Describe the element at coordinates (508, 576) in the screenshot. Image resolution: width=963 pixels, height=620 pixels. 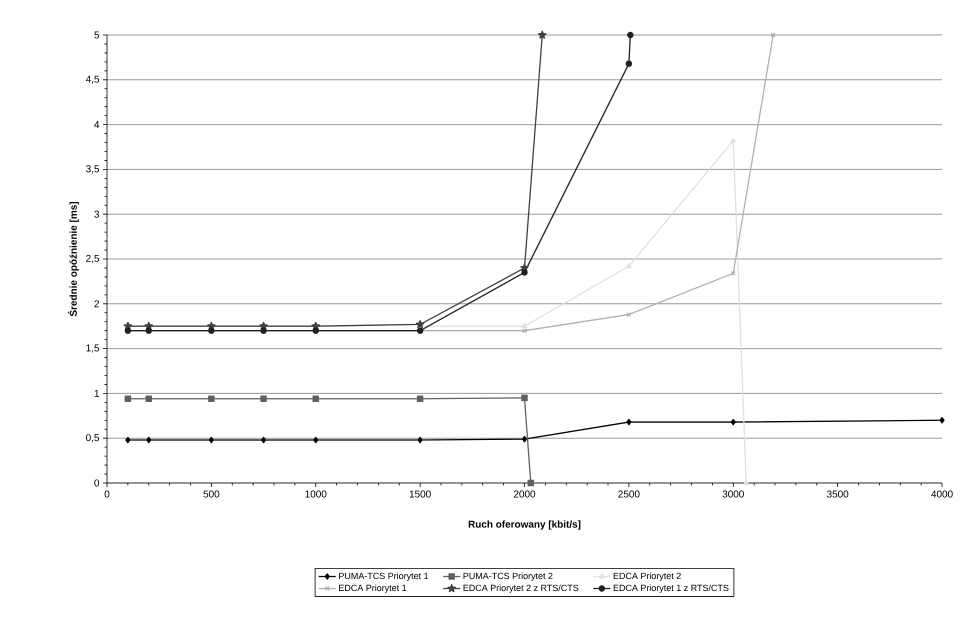
I see `legend-label: PUMA-TCS Priorytet 2` at that location.